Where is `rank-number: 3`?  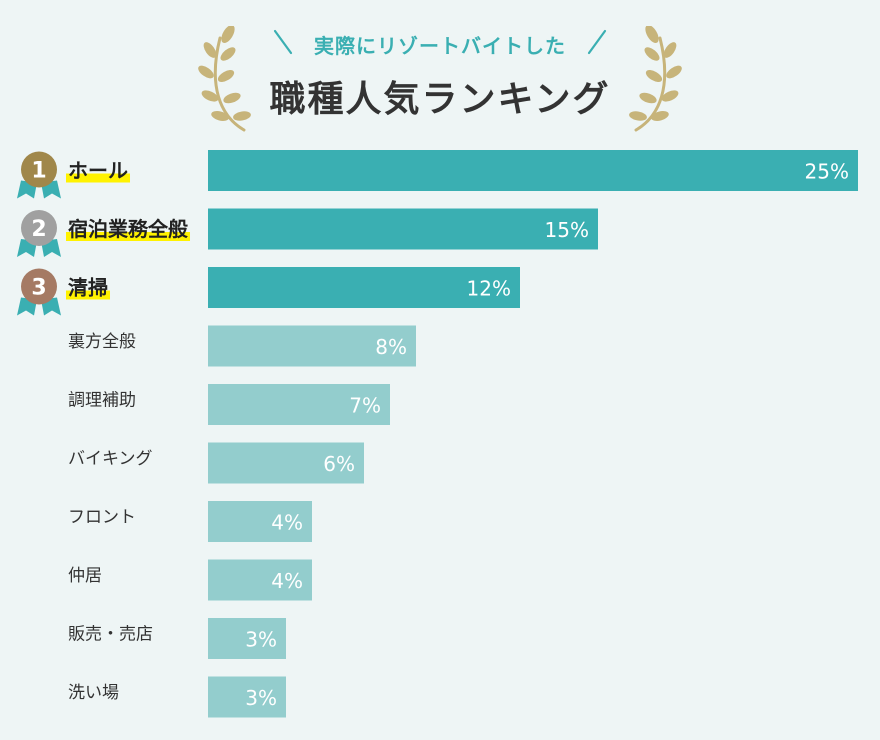 rank-number: 3 is located at coordinates (38, 288).